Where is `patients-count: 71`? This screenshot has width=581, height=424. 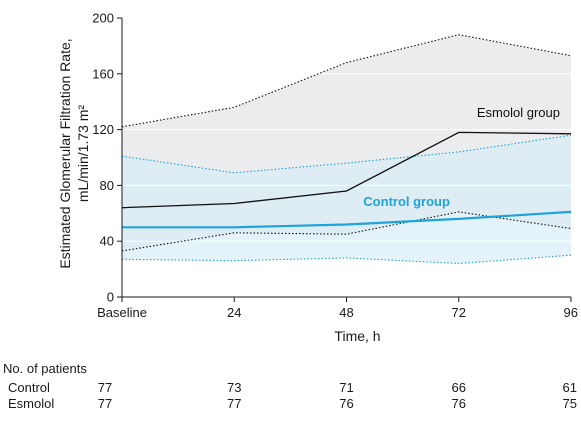 patients-count: 71 is located at coordinates (346, 387).